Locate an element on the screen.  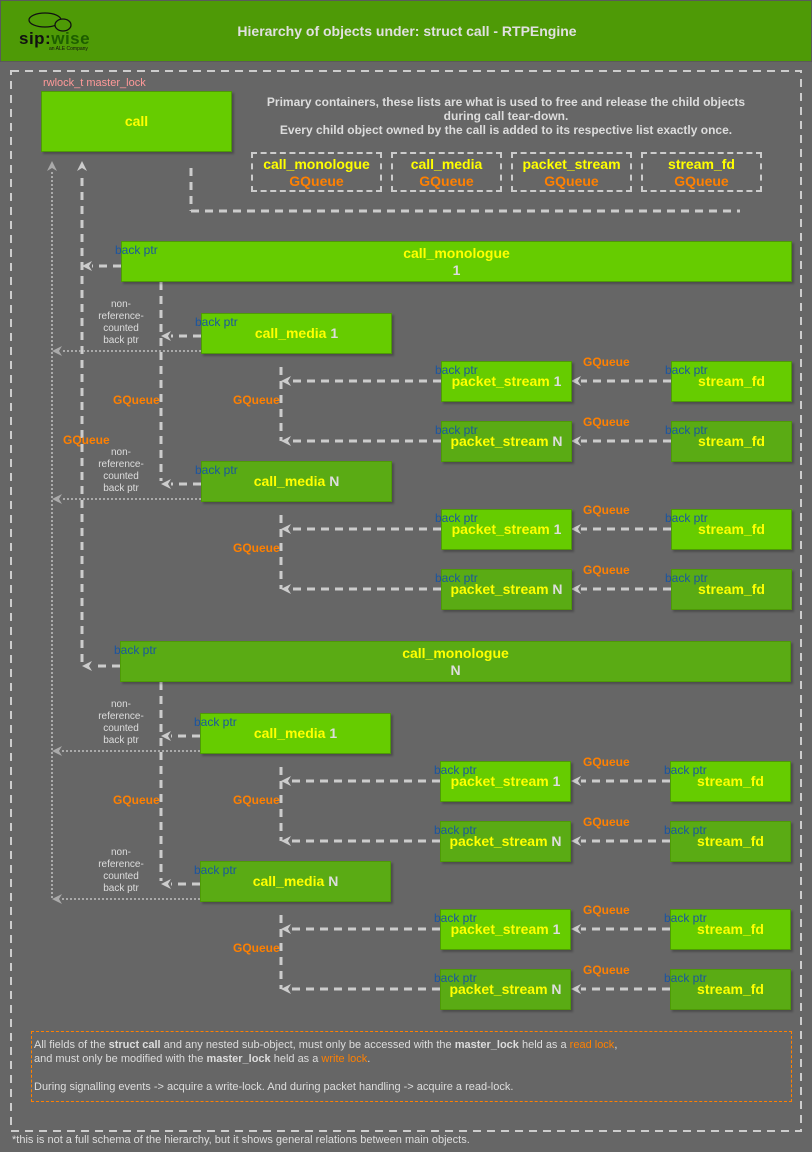
call-media-box: call_media 1 is located at coordinates (295, 733).